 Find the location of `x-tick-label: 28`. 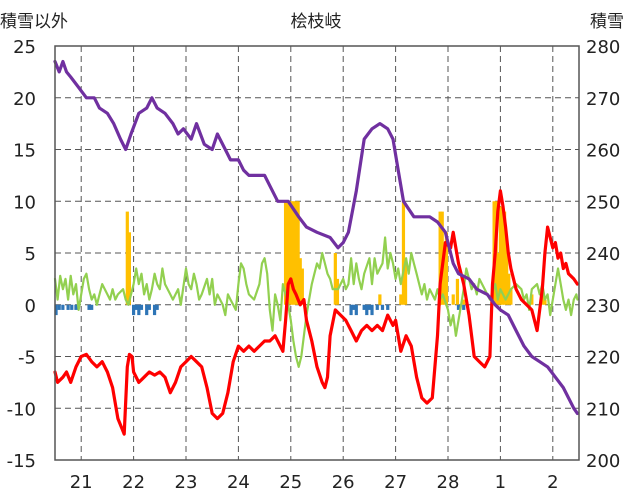

x-tick-label: 28 is located at coordinates (448, 482).